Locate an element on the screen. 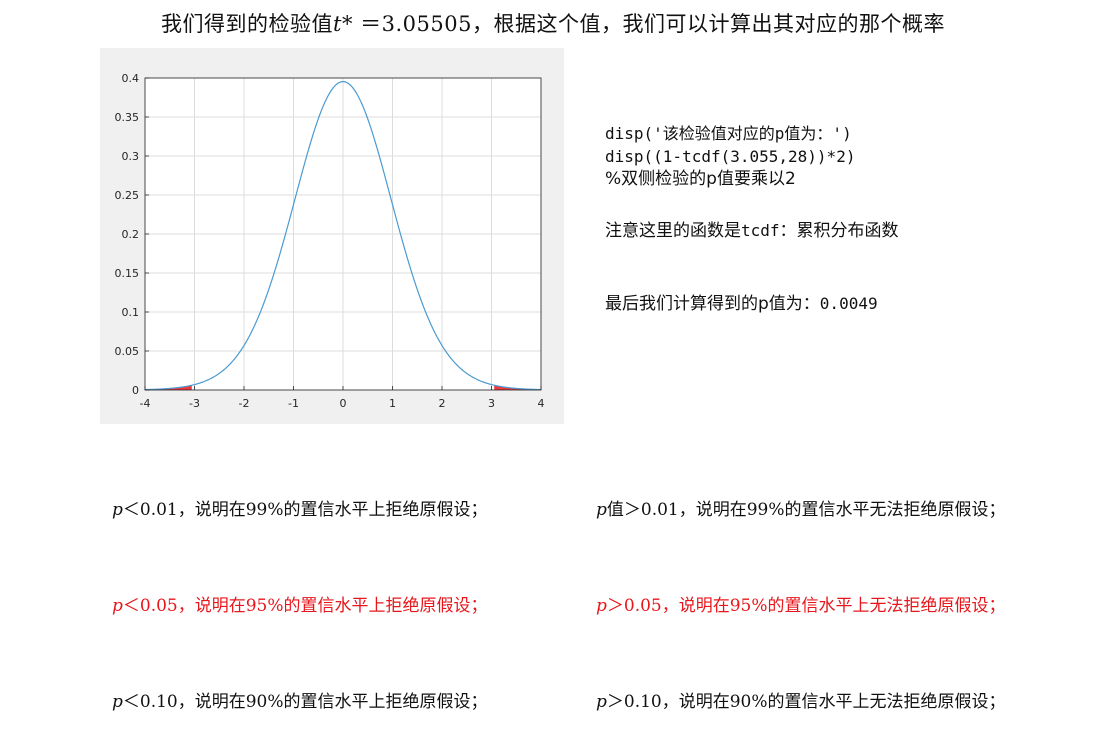 The image size is (1106, 750). rule-right-2: p＞0.05，说明在95%的置信水平上无法拒绝原假设； is located at coordinates (801, 606).